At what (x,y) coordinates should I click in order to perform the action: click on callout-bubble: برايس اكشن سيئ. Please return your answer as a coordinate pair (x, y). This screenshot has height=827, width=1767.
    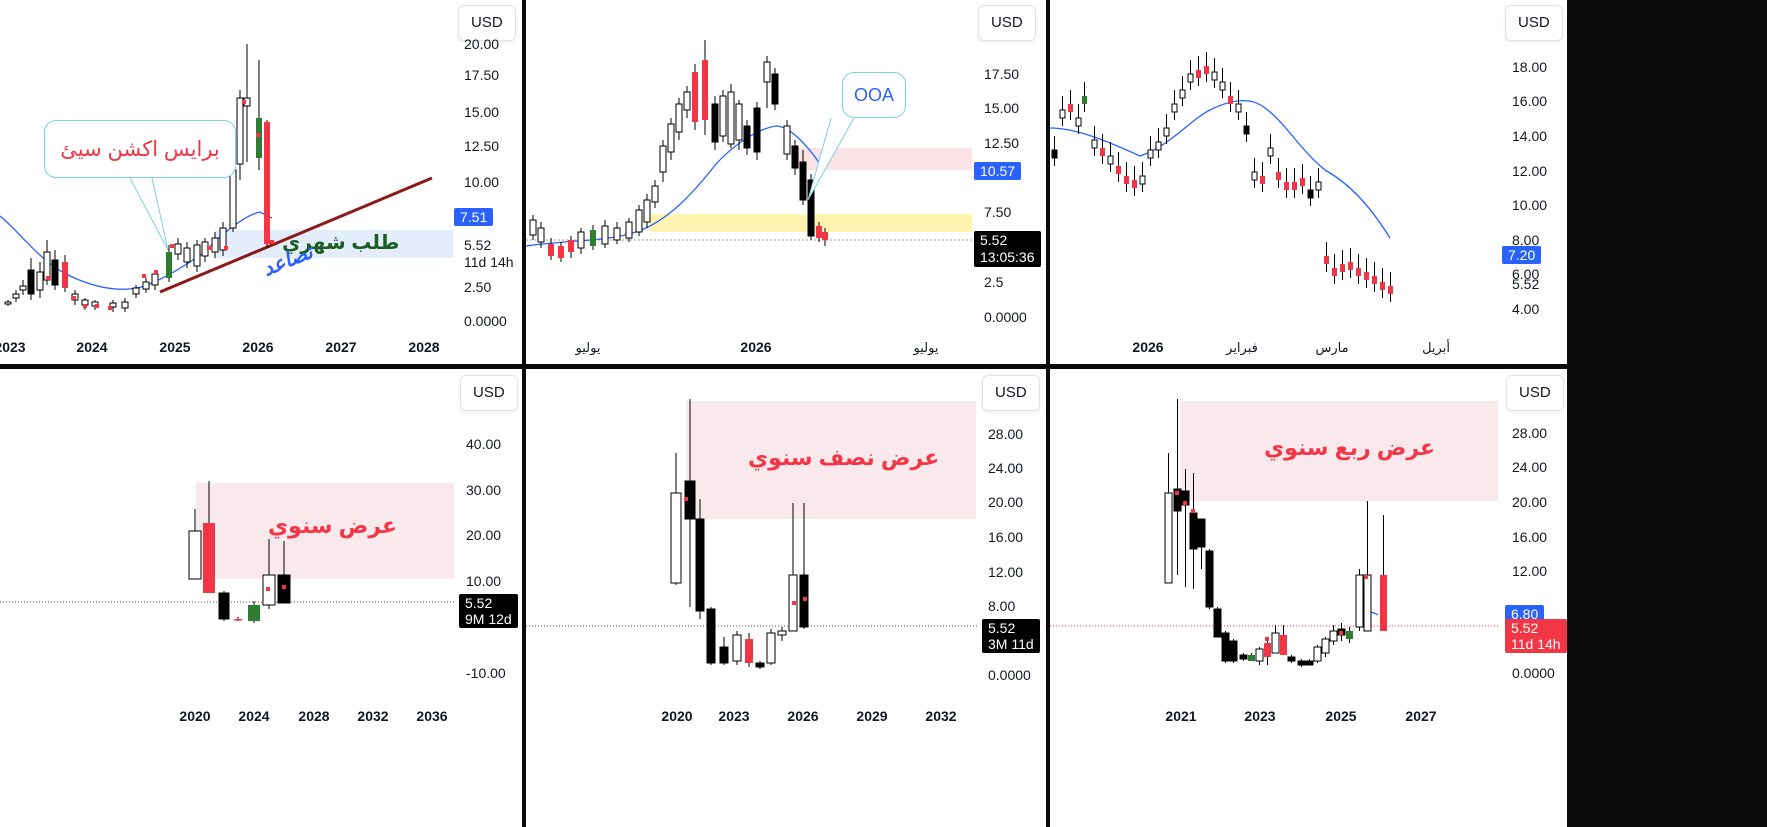
    Looking at the image, I should click on (140, 149).